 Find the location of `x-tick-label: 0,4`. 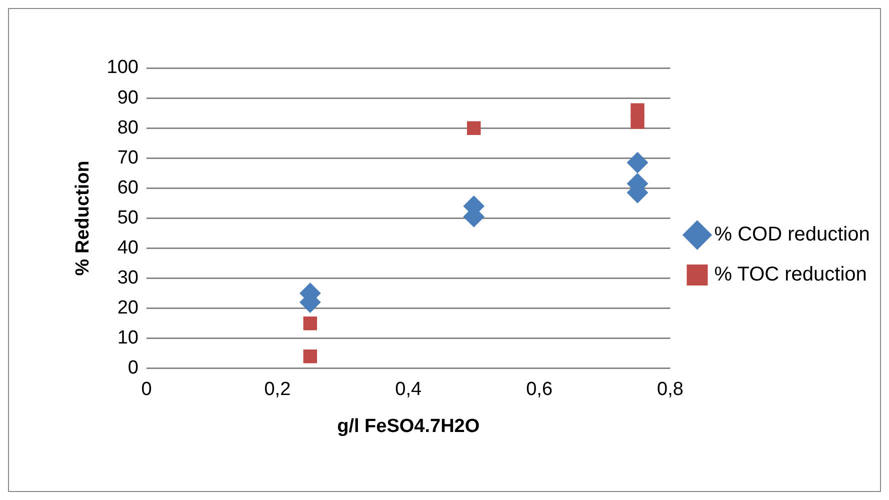

x-tick-label: 0,4 is located at coordinates (408, 389).